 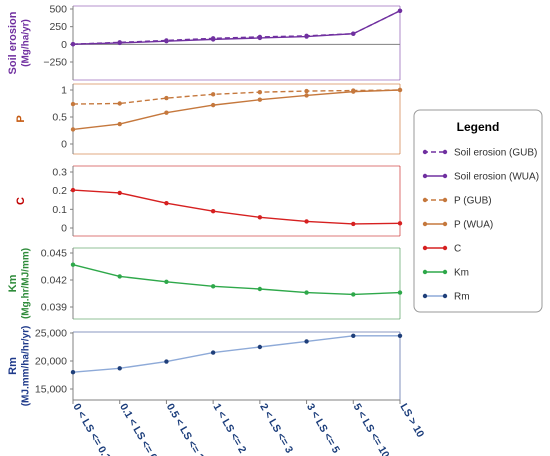 I want to click on y-axis-label-Km: Km (Mg.hr/MJ/mm), so click(x=19, y=283).